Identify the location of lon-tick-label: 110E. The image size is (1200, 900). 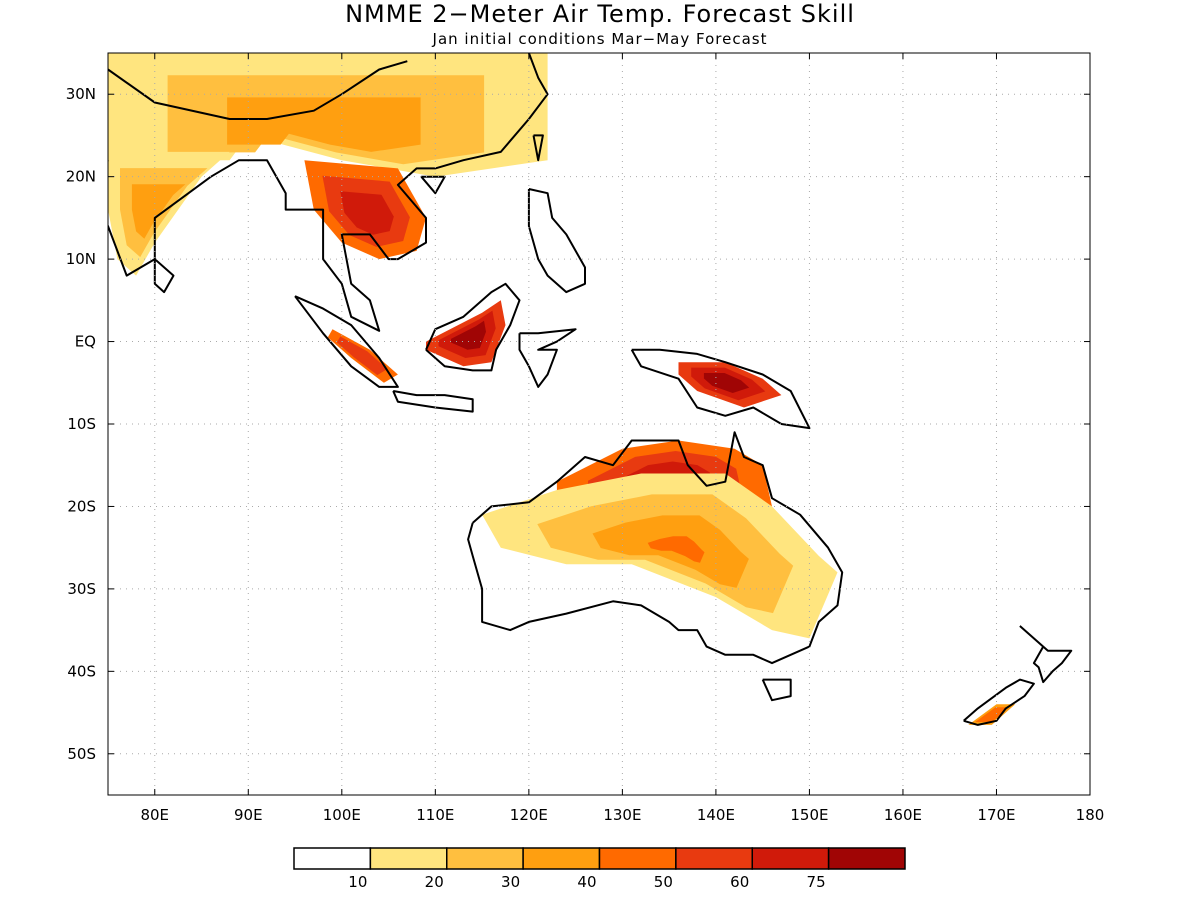
(435, 815).